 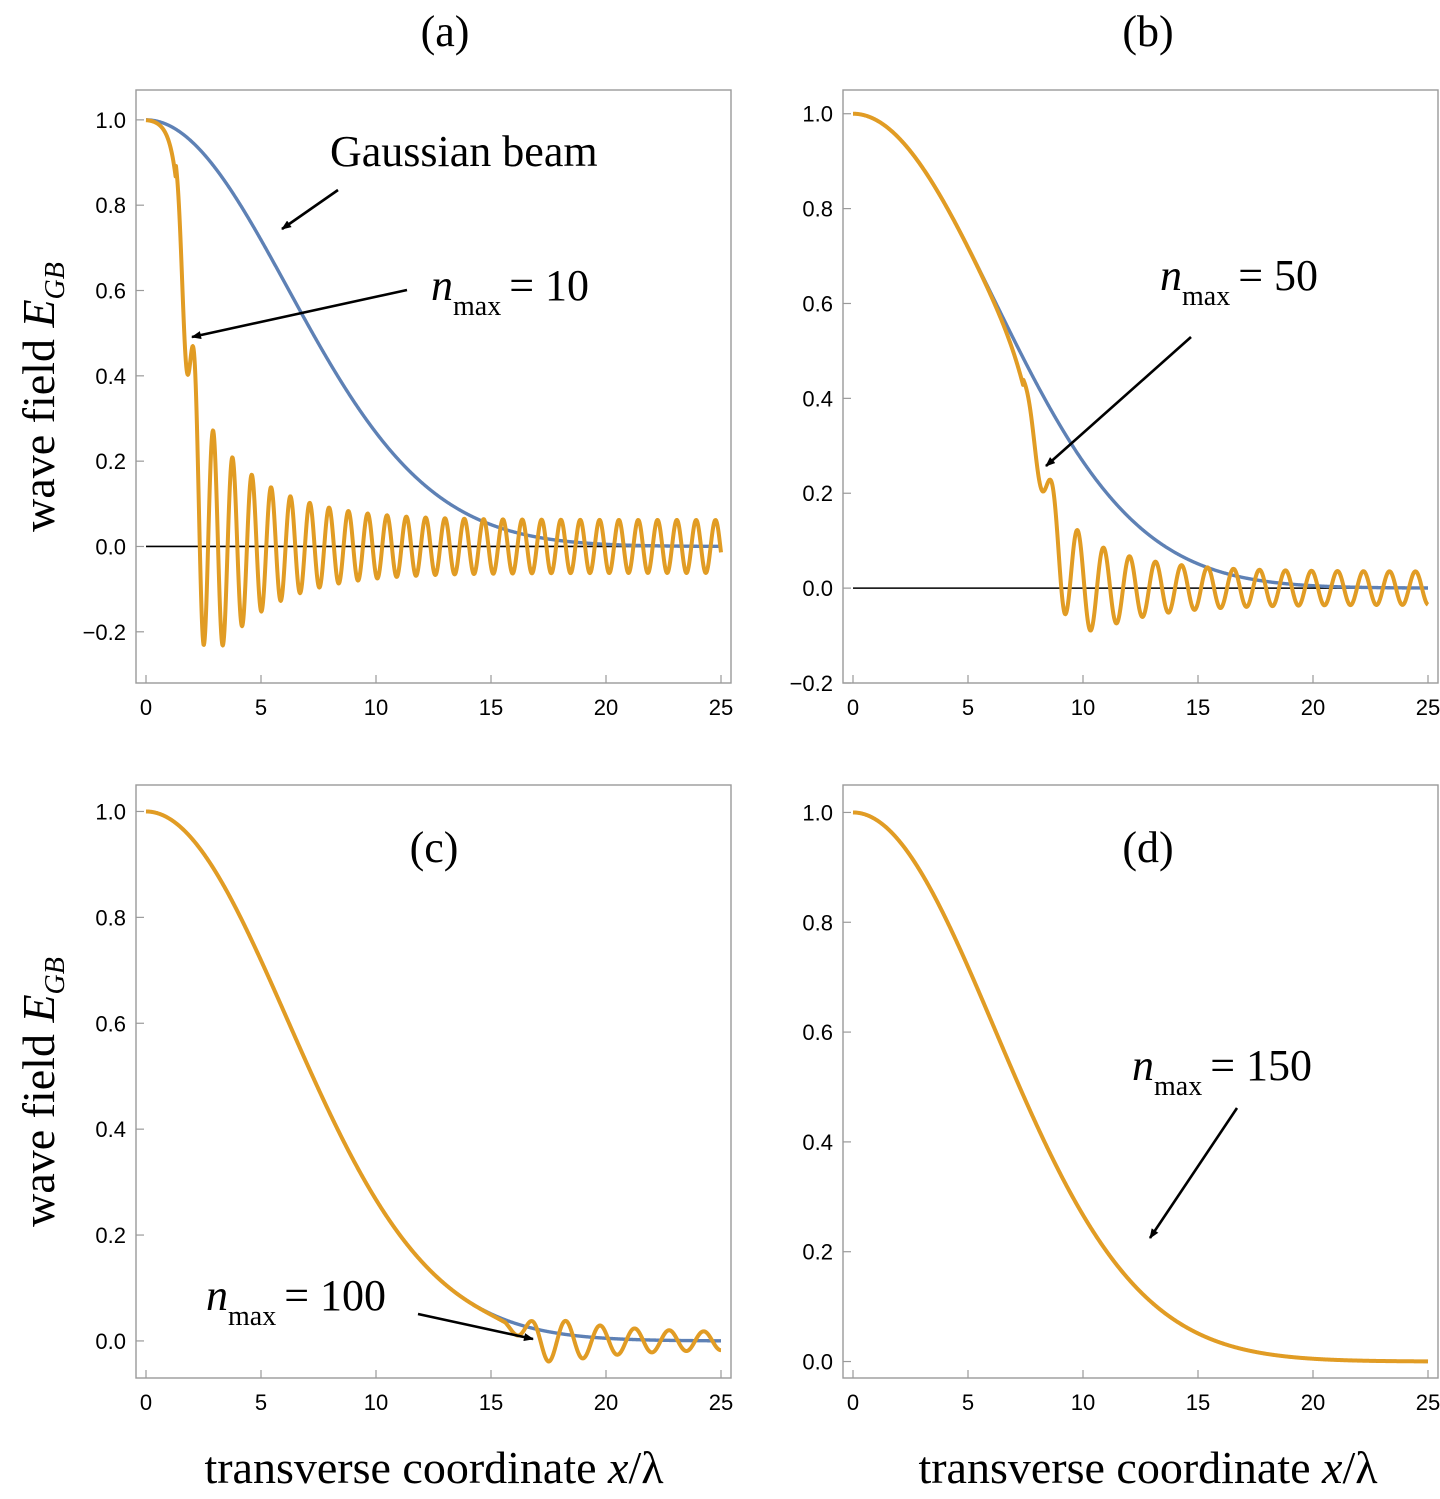 I want to click on x-axis-label-right: transverse coordinate x/λ, so click(x=1148, y=1467).